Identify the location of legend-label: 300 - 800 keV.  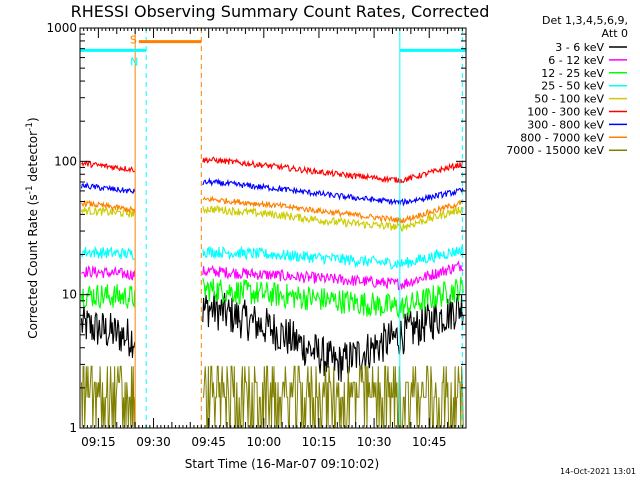
(565, 124).